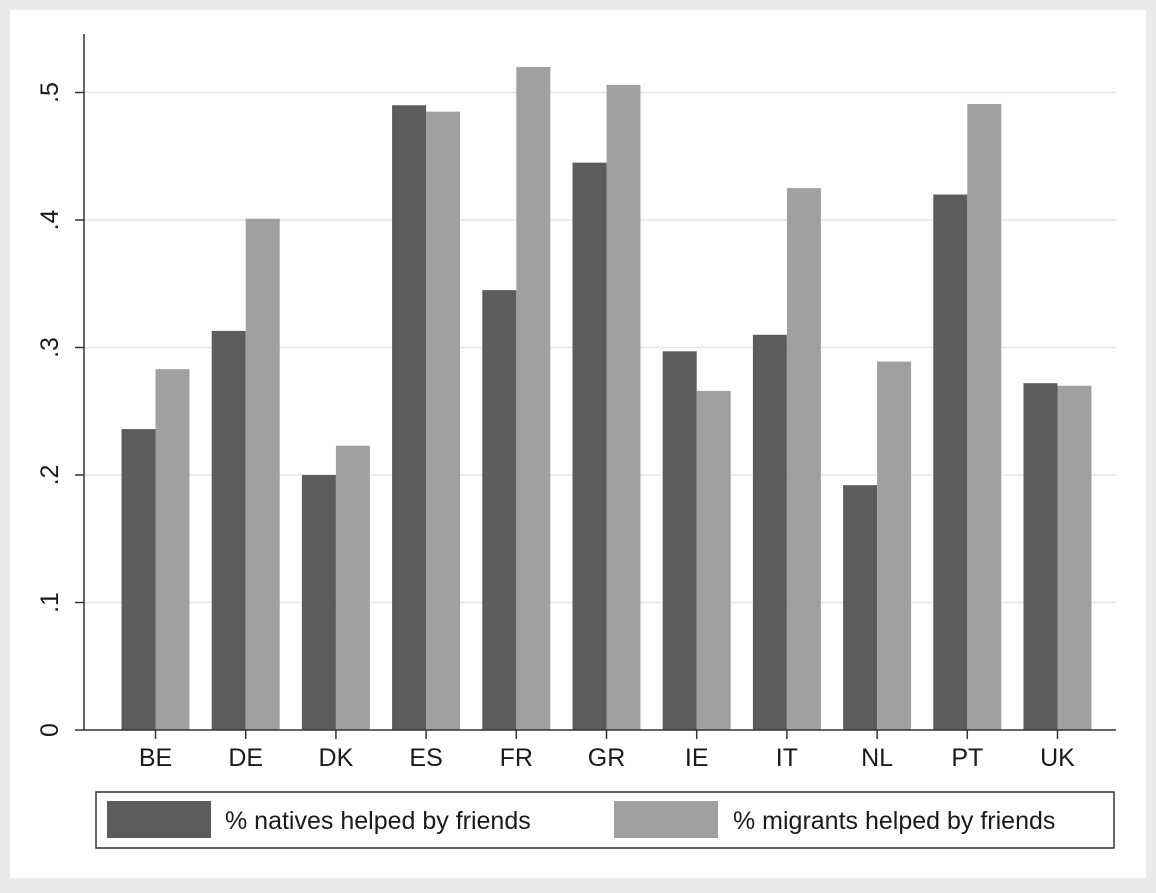 This screenshot has height=893, width=1156. I want to click on x-ticks: BE DE DK ES FR GR IE IT NL PT UK, so click(607, 751).